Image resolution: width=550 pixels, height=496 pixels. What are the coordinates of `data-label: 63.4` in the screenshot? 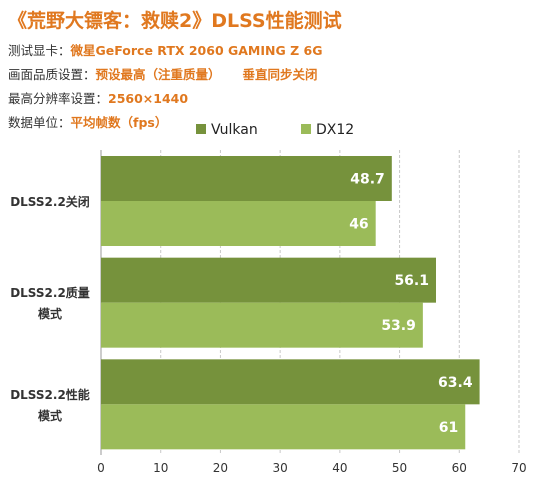 It's located at (455, 383).